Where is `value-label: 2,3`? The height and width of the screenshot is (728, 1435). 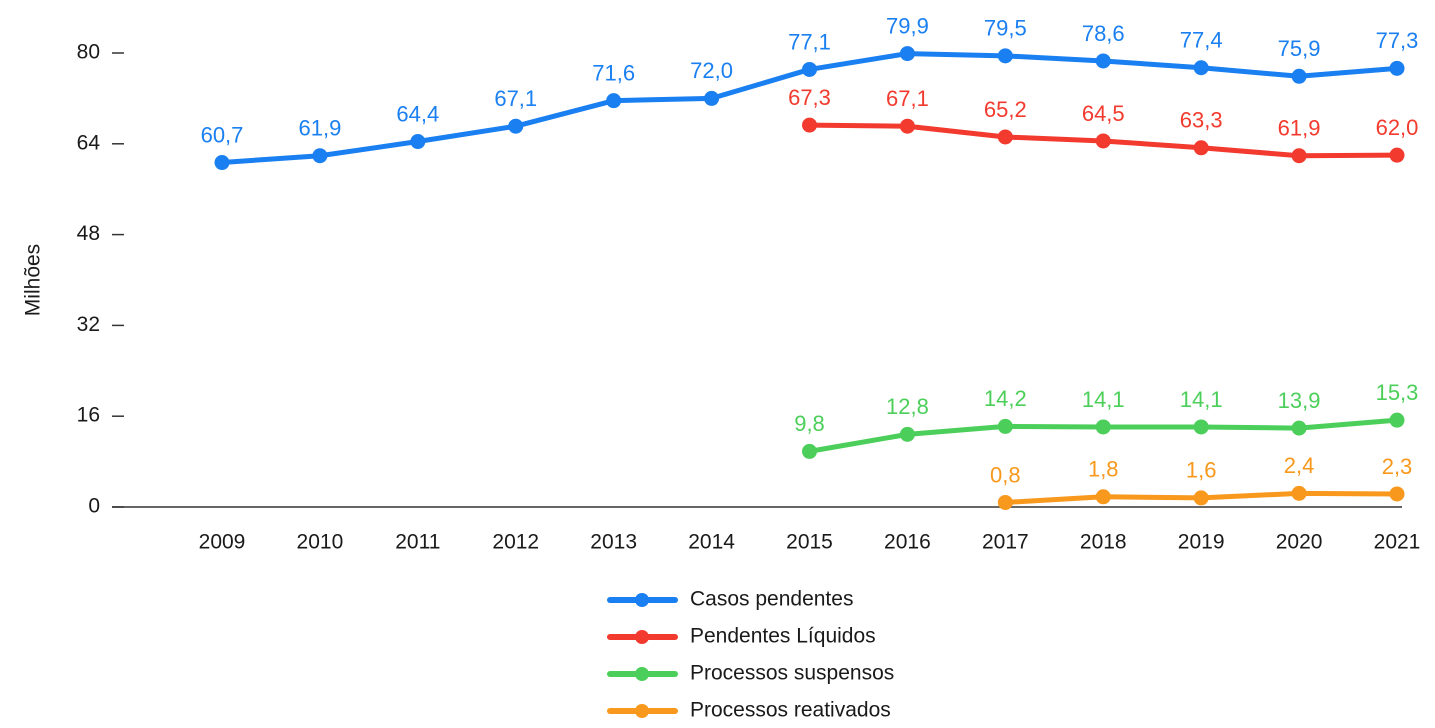
value-label: 2,3 is located at coordinates (1397, 466).